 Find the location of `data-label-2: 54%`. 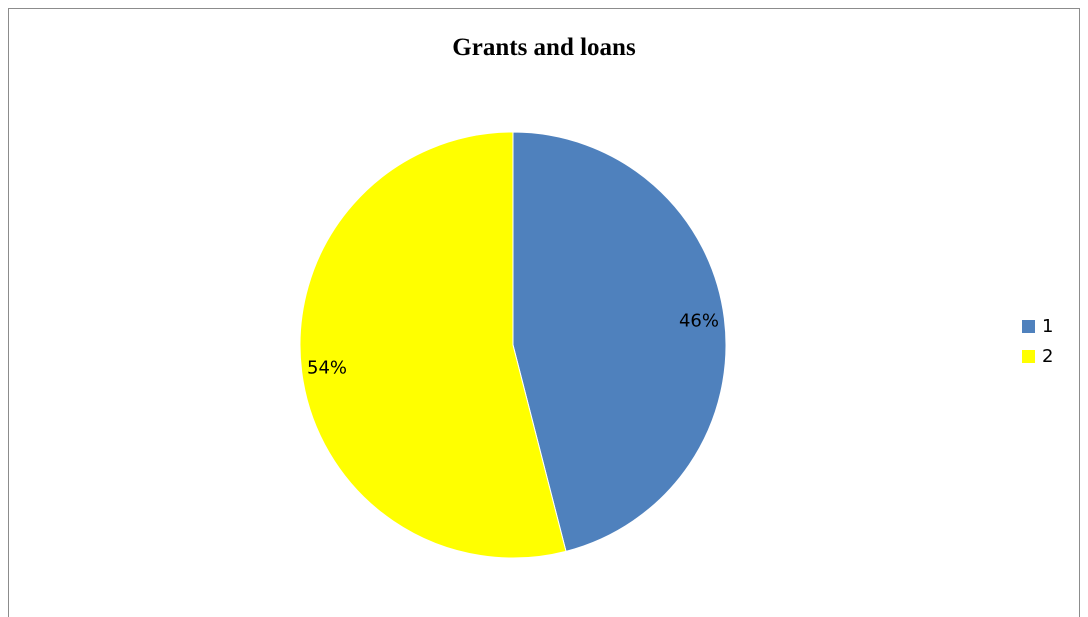

data-label-2: 54% is located at coordinates (327, 367).